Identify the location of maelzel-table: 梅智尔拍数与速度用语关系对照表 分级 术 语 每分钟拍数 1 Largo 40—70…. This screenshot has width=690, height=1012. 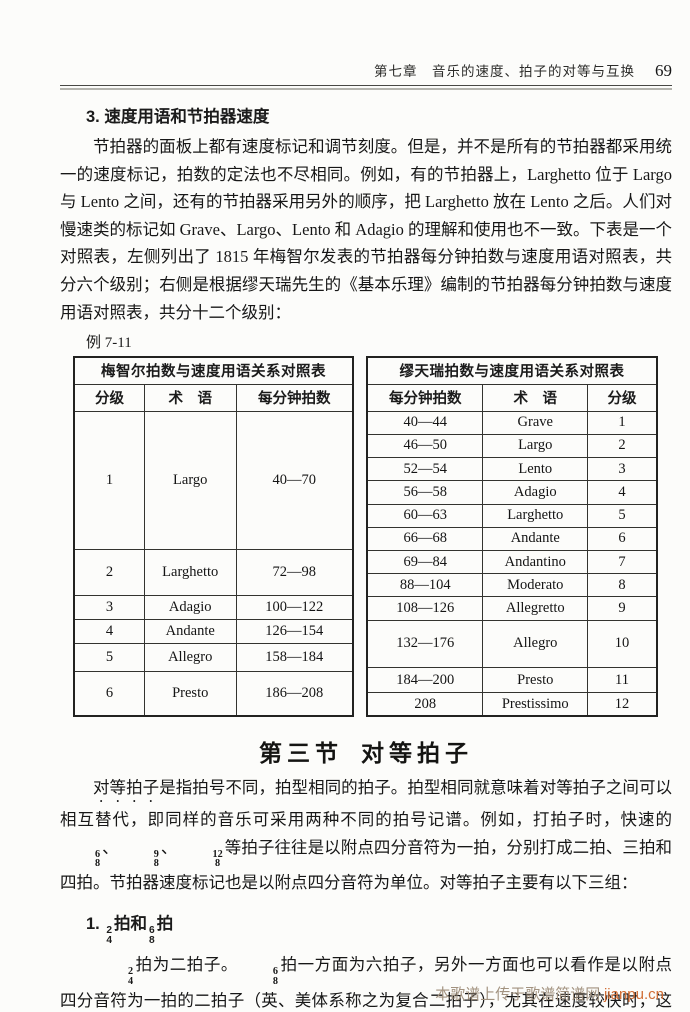
(213, 537).